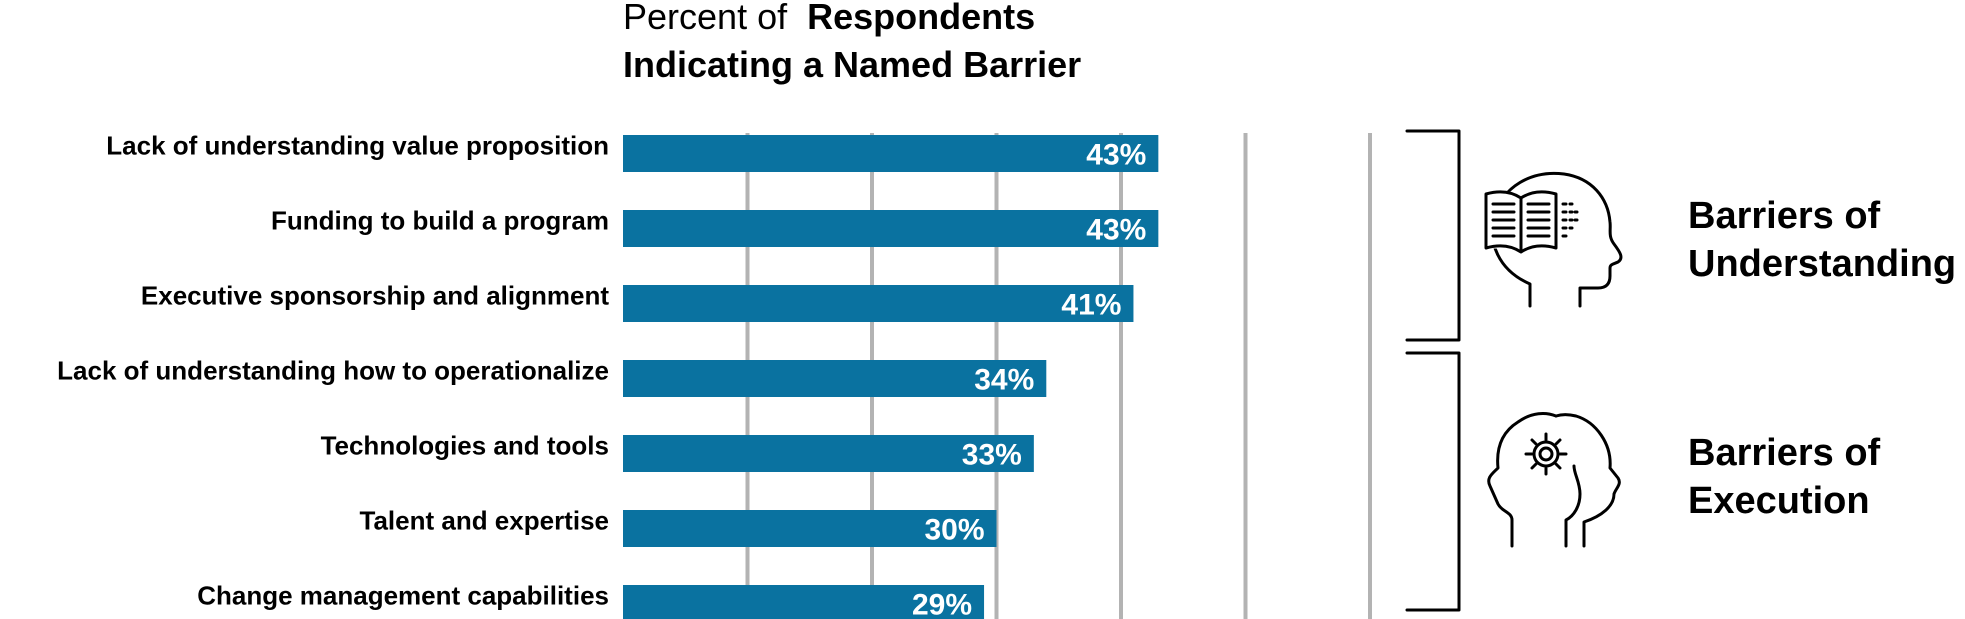 Image resolution: width=1965 pixels, height=619 pixels. Describe the element at coordinates (357, 146) in the screenshot. I see `category-label-0: Lack of understanding value proposition` at that location.